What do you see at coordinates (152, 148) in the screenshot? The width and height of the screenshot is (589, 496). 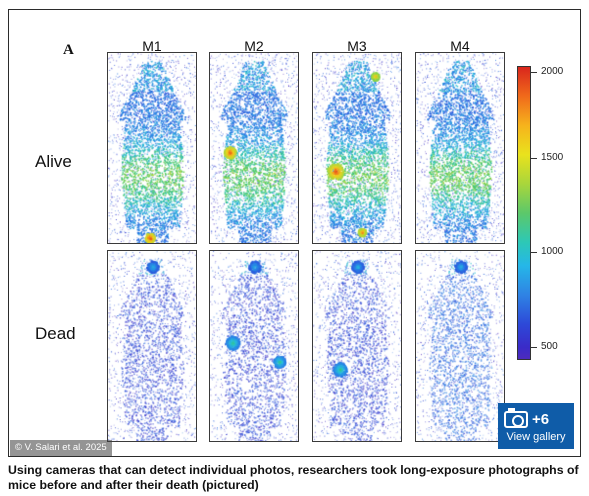 I see `mouse-image-m1-alive` at bounding box center [152, 148].